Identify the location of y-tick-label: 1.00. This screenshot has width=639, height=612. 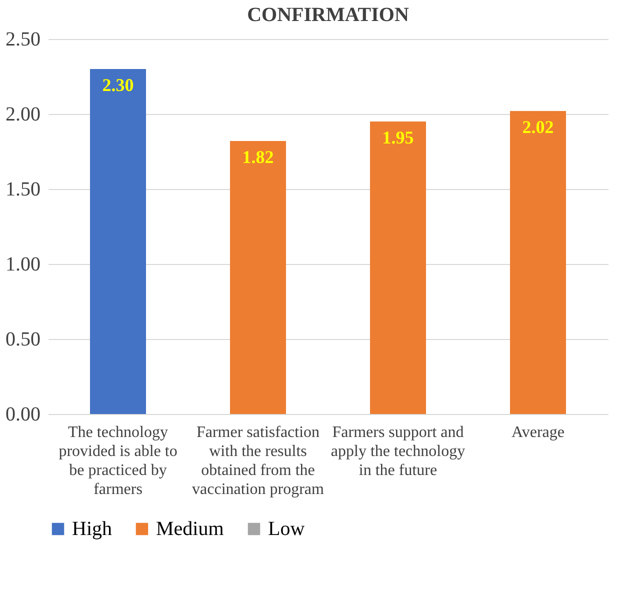
(23, 265).